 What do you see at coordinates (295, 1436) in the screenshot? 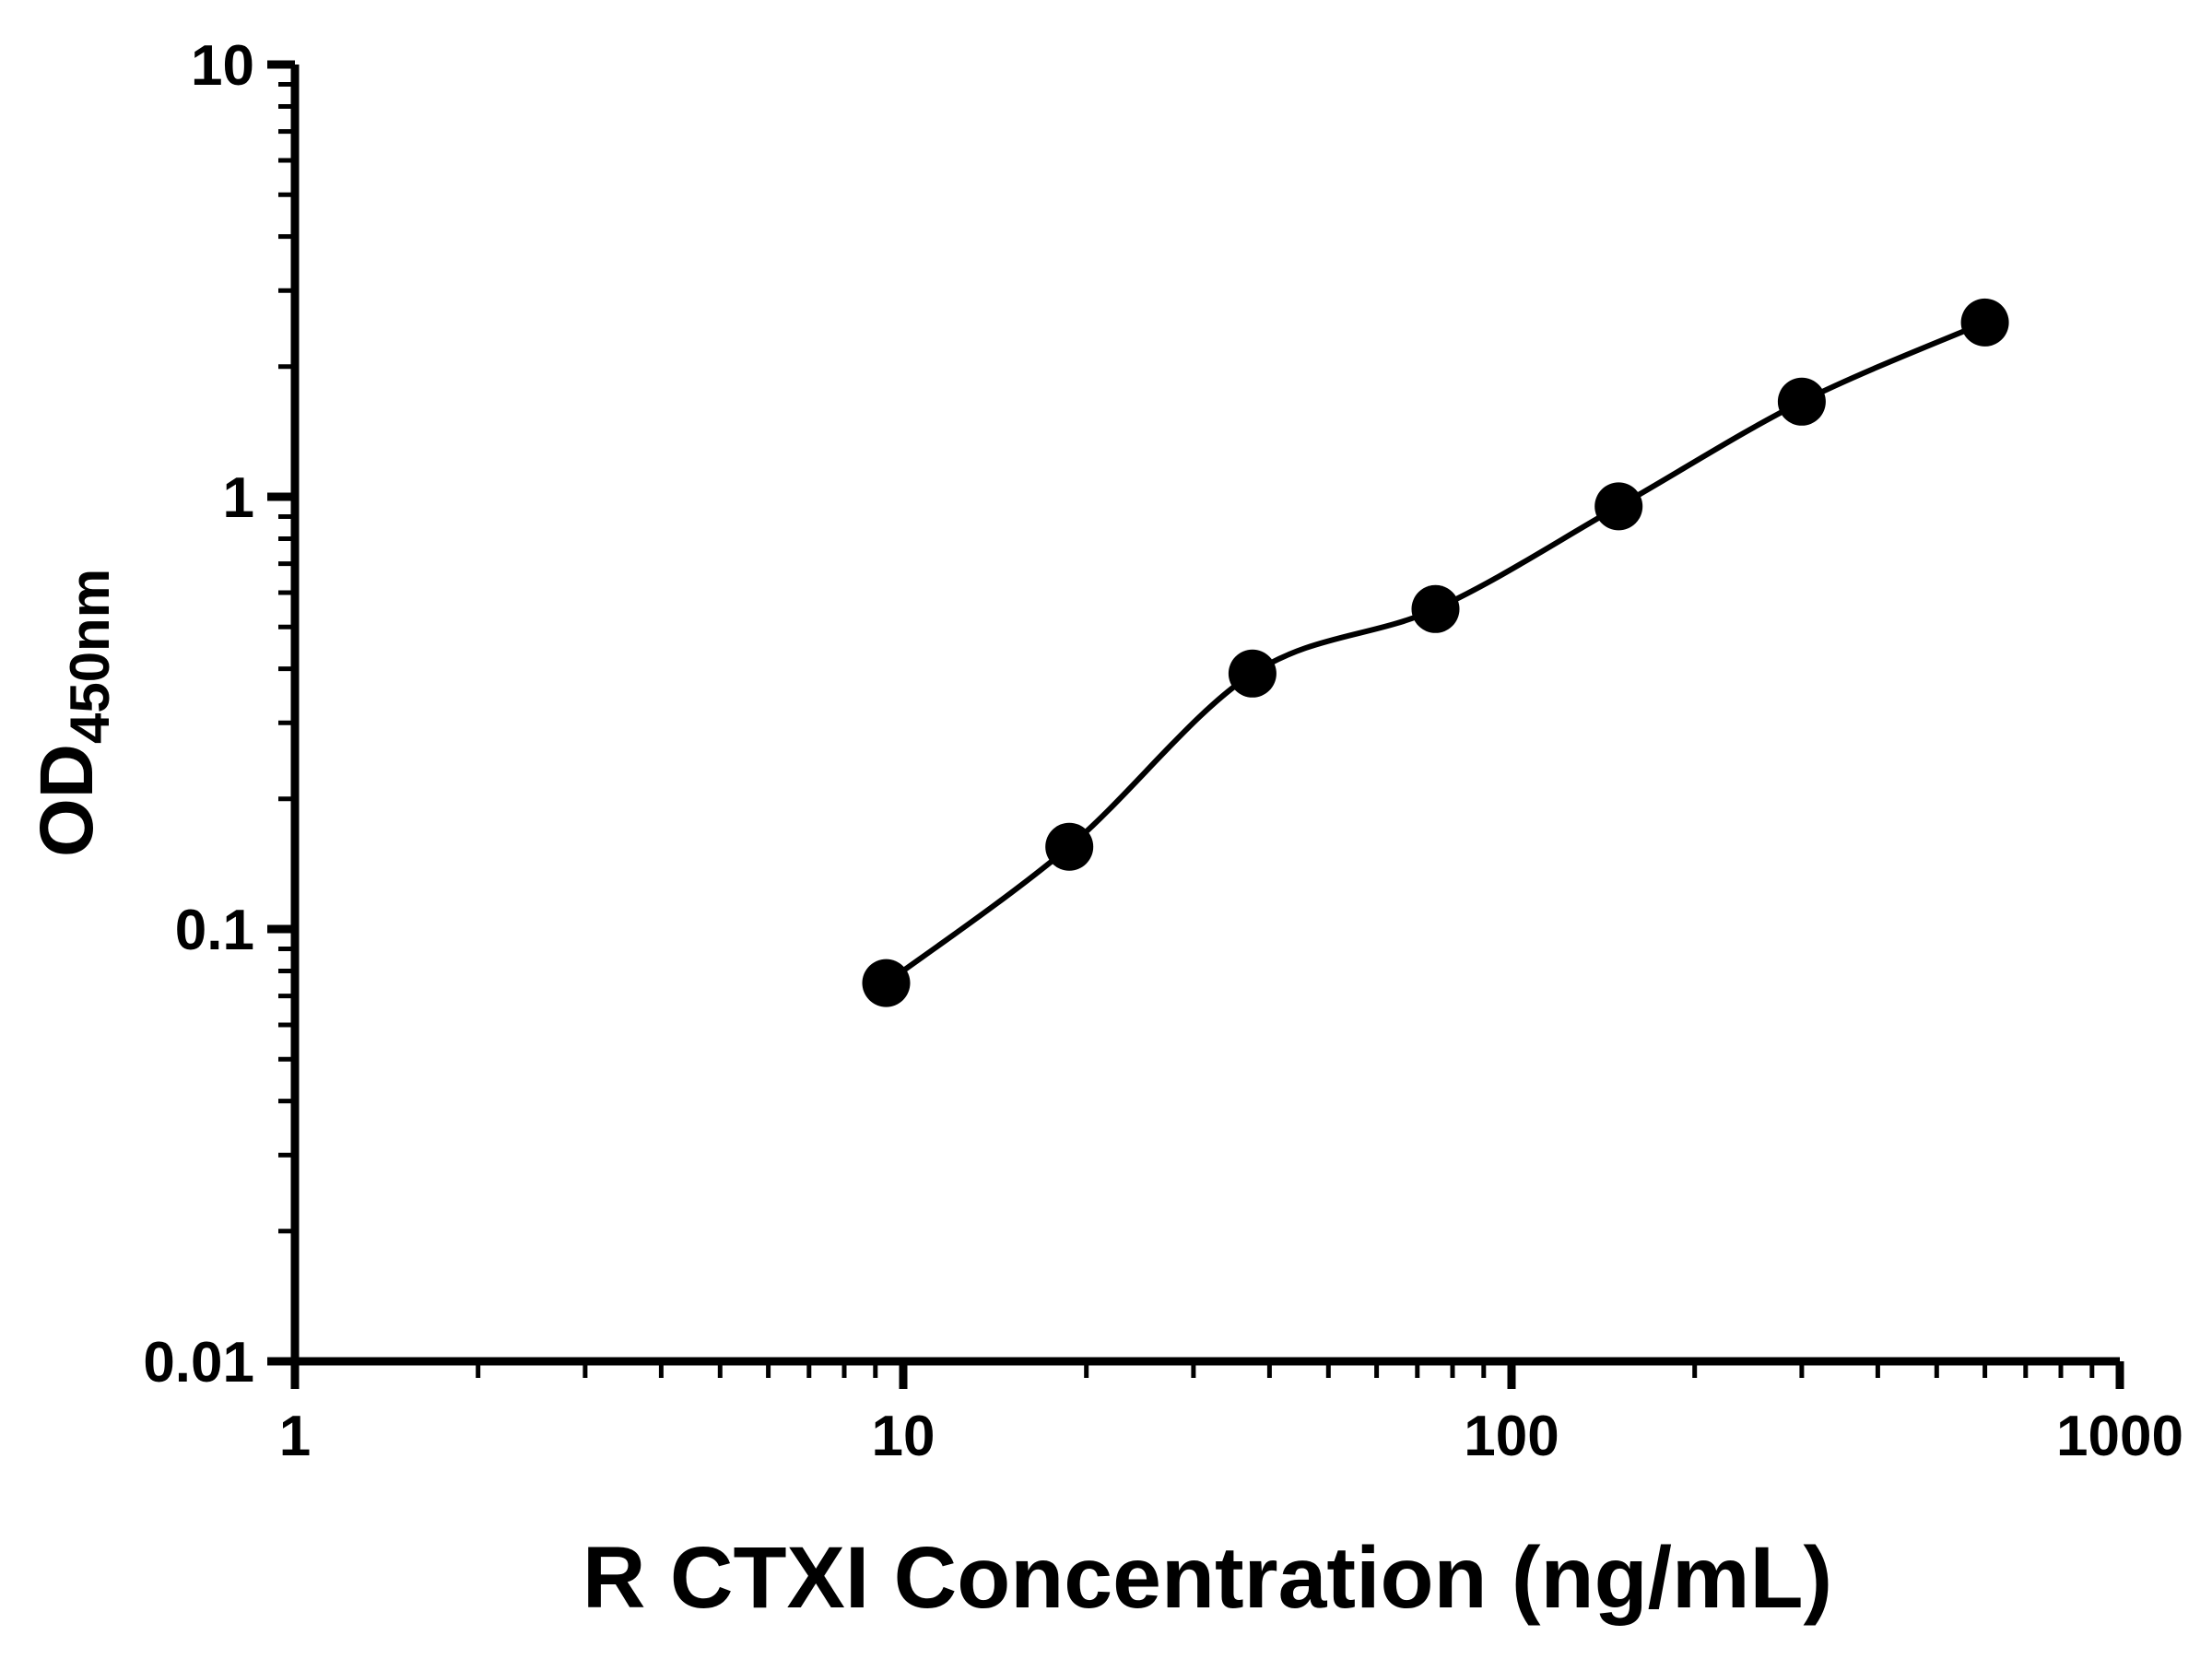
I see `x-tick-label: 1` at bounding box center [295, 1436].